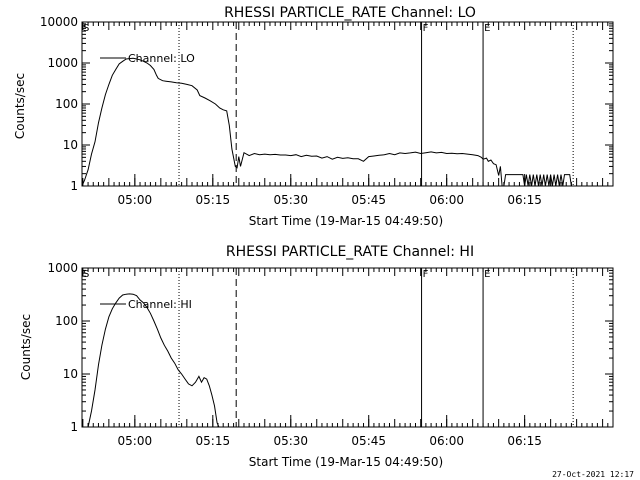  I want to click on footer-date: 27-Oct-2021 12:17, so click(593, 474).